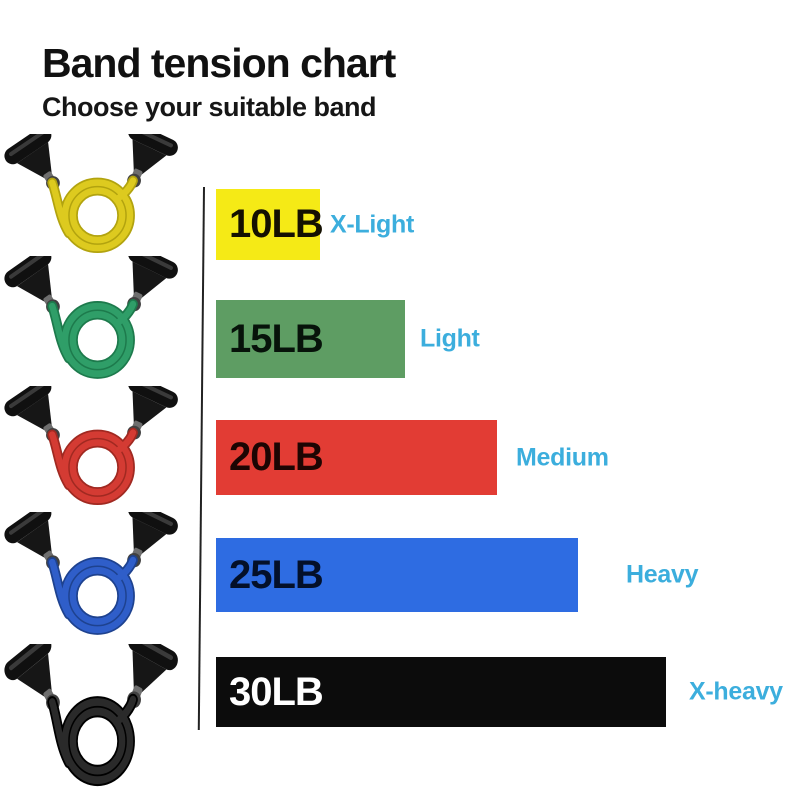 The width and height of the screenshot is (800, 800). What do you see at coordinates (736, 691) in the screenshot?
I see `tension-level-label: X-heavy` at bounding box center [736, 691].